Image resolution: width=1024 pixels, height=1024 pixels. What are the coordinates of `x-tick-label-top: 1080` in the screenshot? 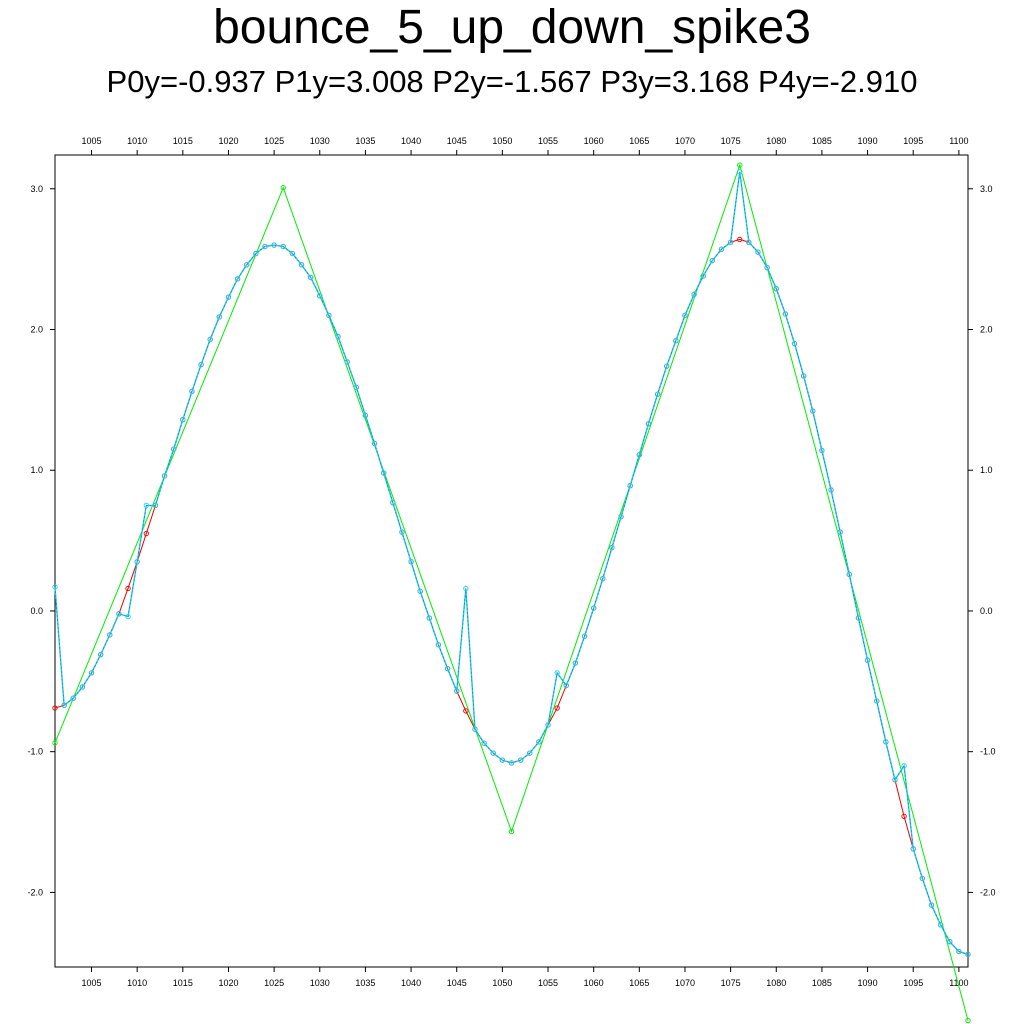 It's located at (776, 141).